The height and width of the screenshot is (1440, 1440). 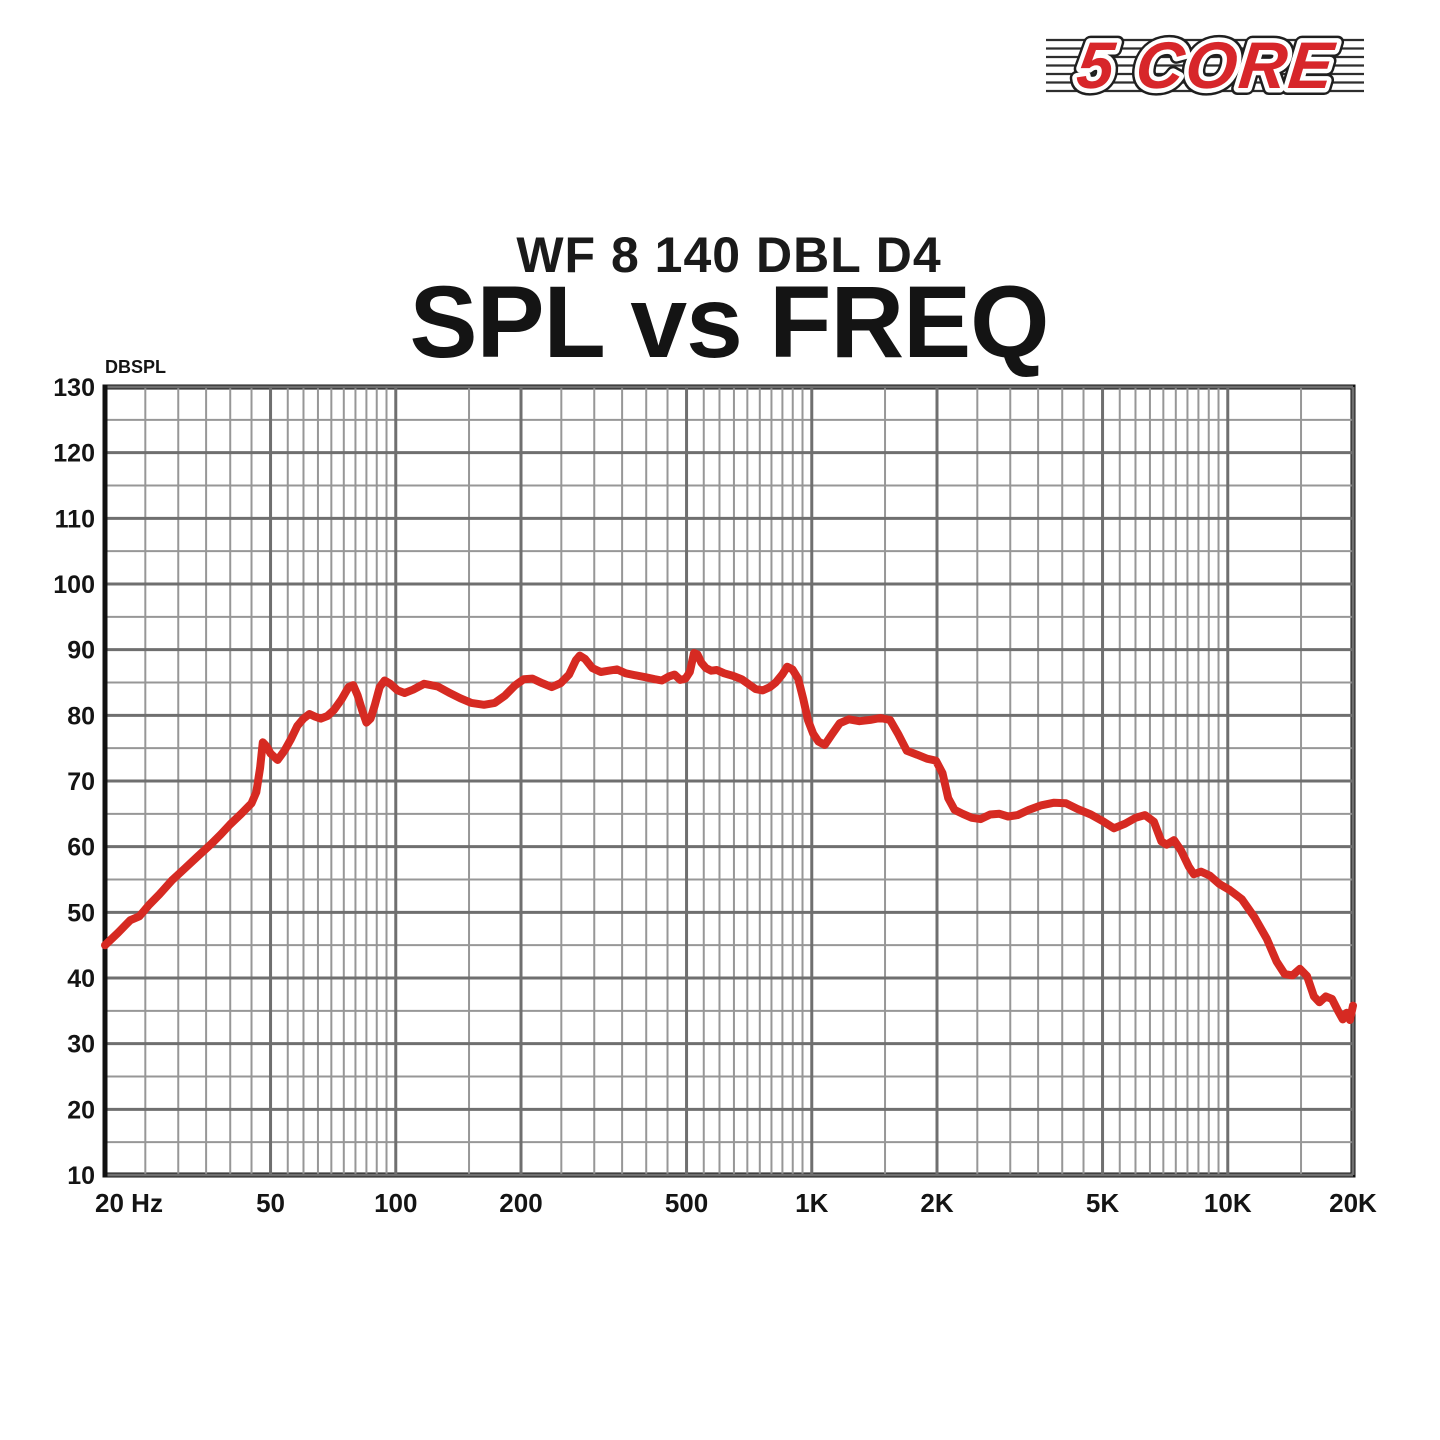 What do you see at coordinates (75, 519) in the screenshot?
I see `y-tick-label: 110` at bounding box center [75, 519].